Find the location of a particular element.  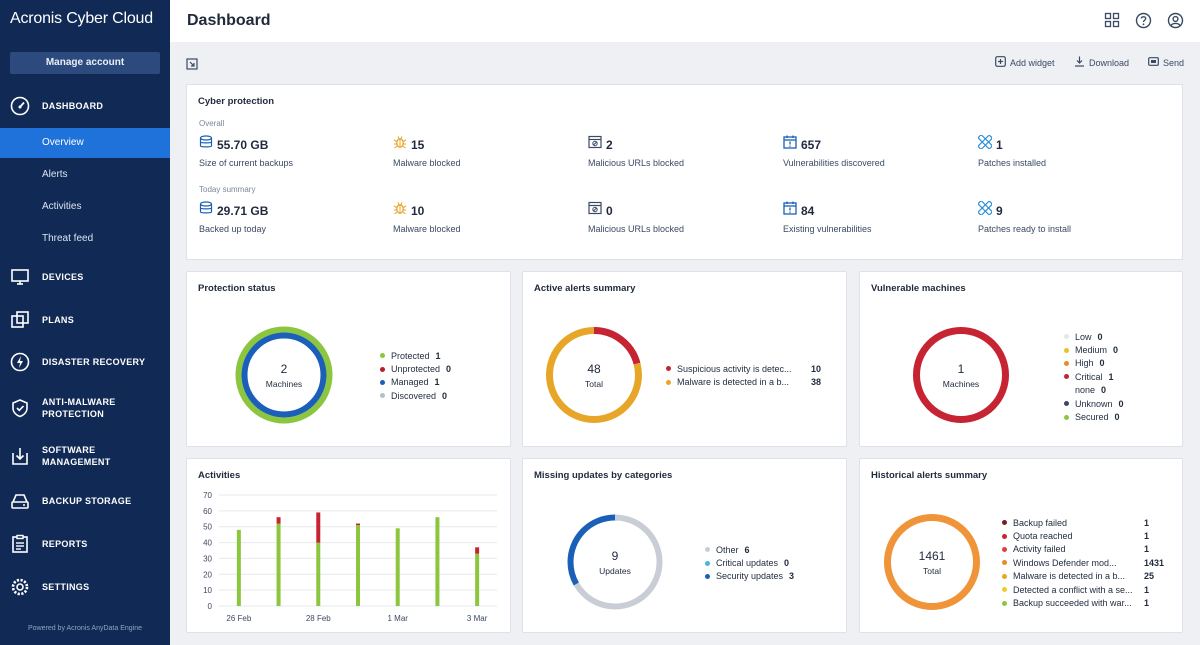

manage-account-button: Manage account is located at coordinates (85, 63).